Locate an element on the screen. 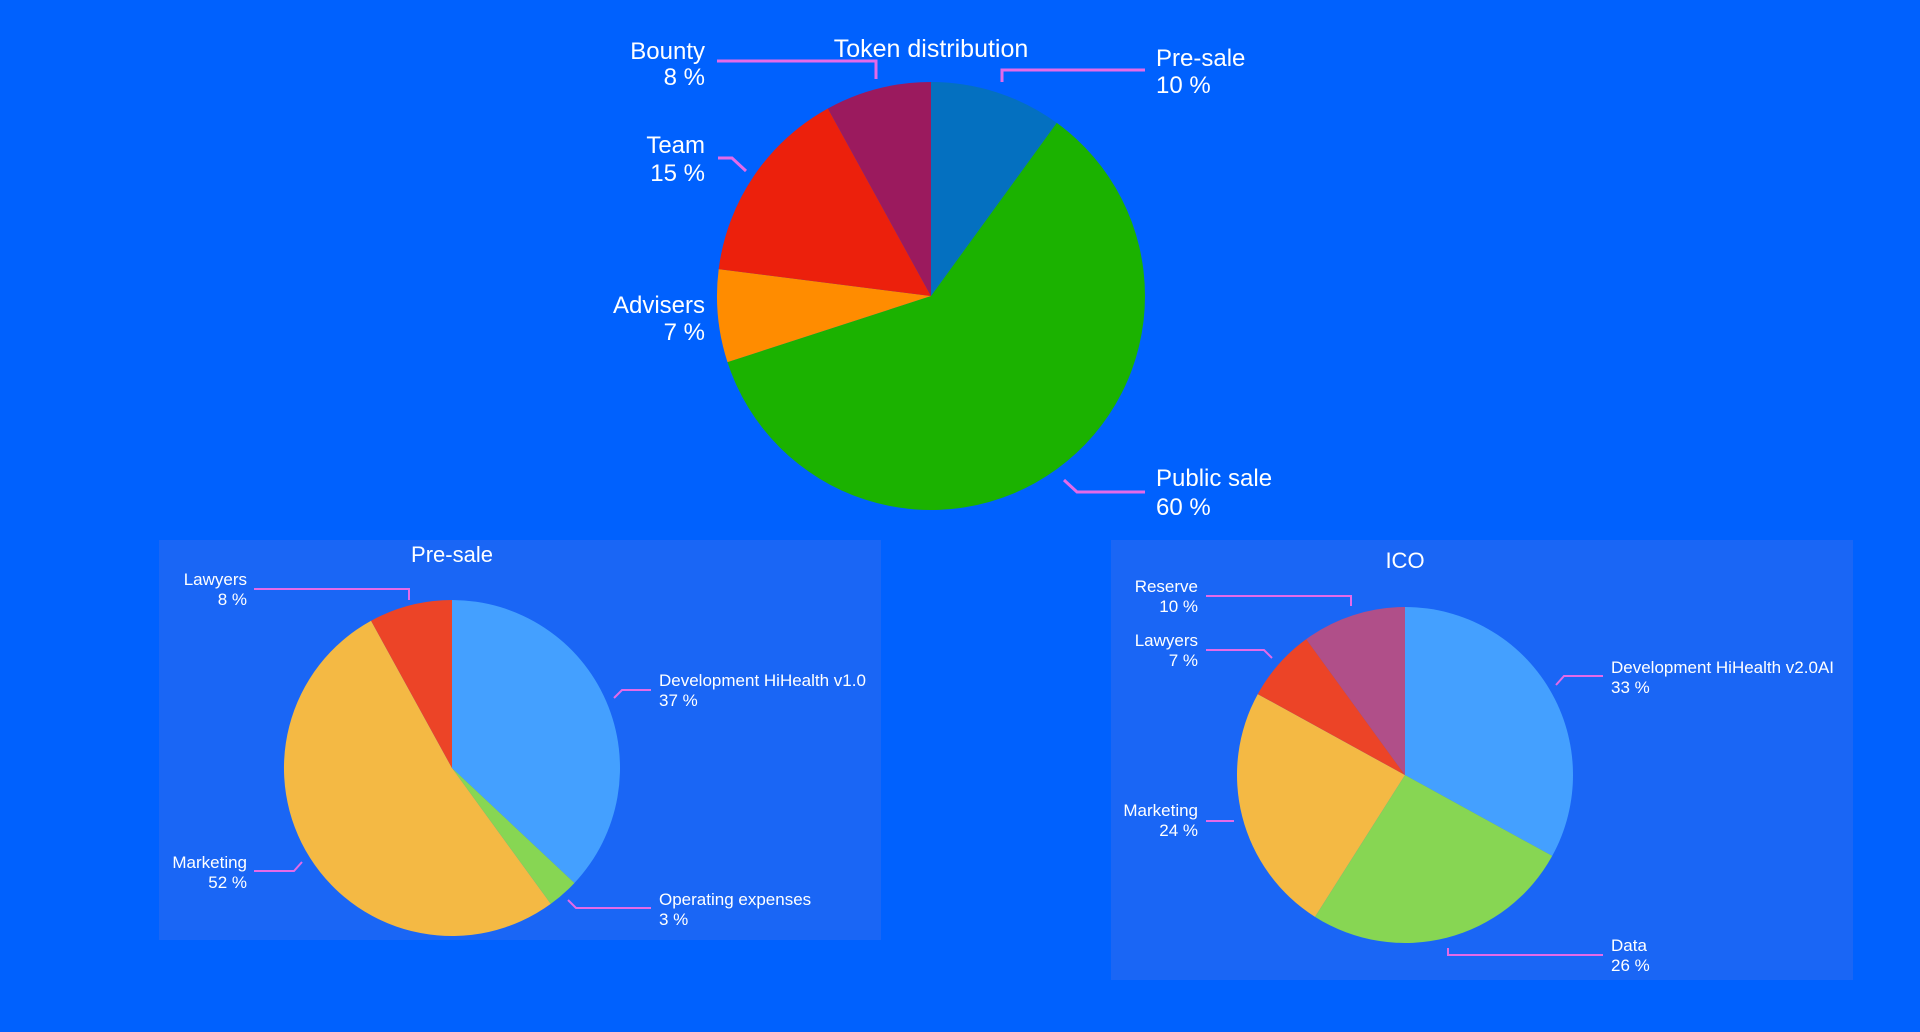  slice-label-name: Development HiHealth v1.0 is located at coordinates (762, 680).